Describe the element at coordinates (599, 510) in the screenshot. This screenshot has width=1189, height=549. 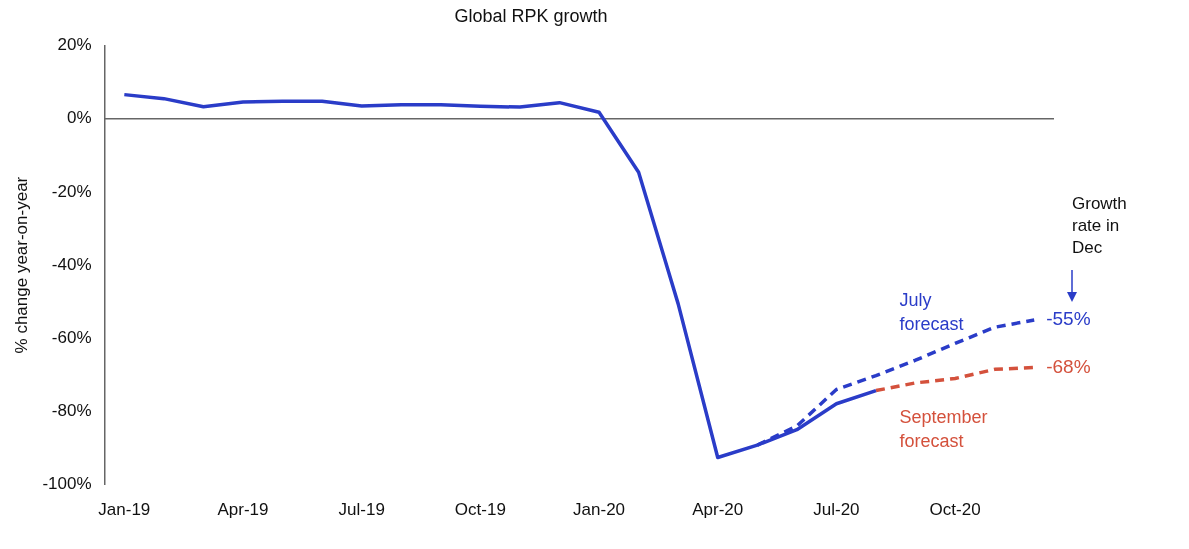
I see `x-tick-label: Jan-20` at that location.